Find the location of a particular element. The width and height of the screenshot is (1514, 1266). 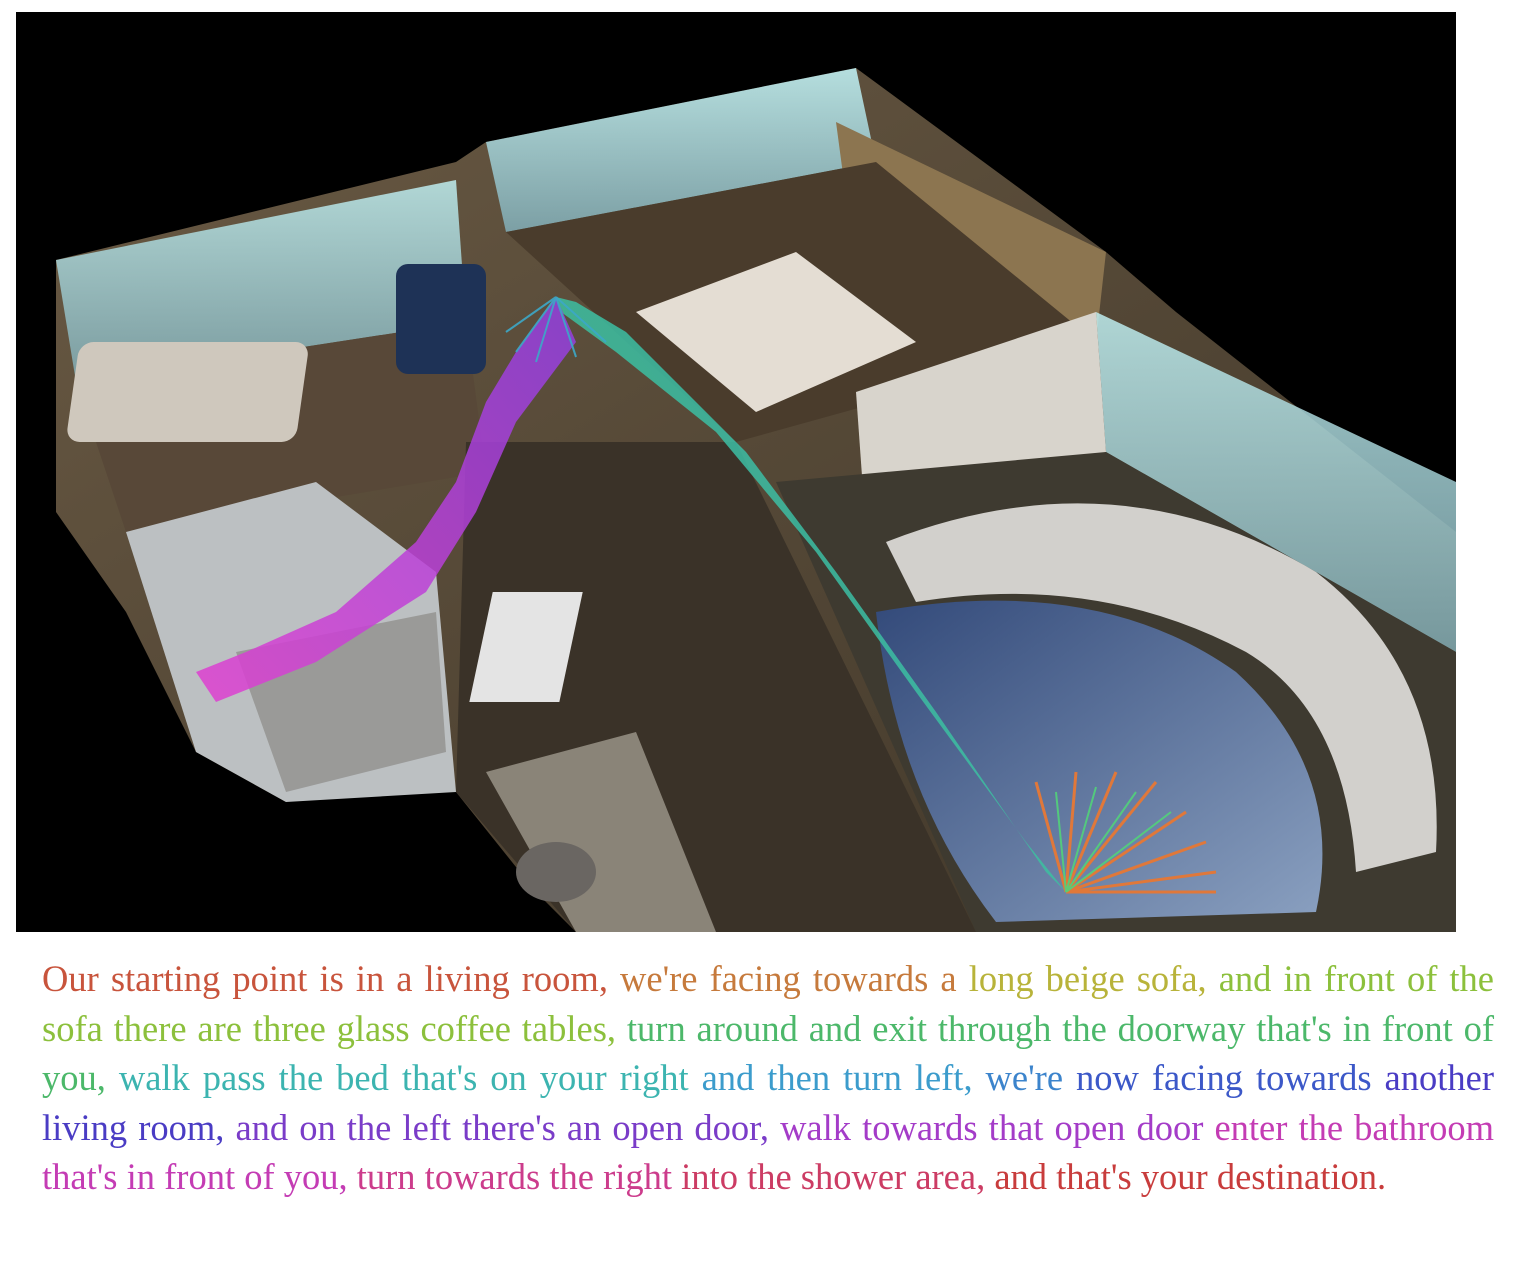

bed is located at coordinates (776, 332).